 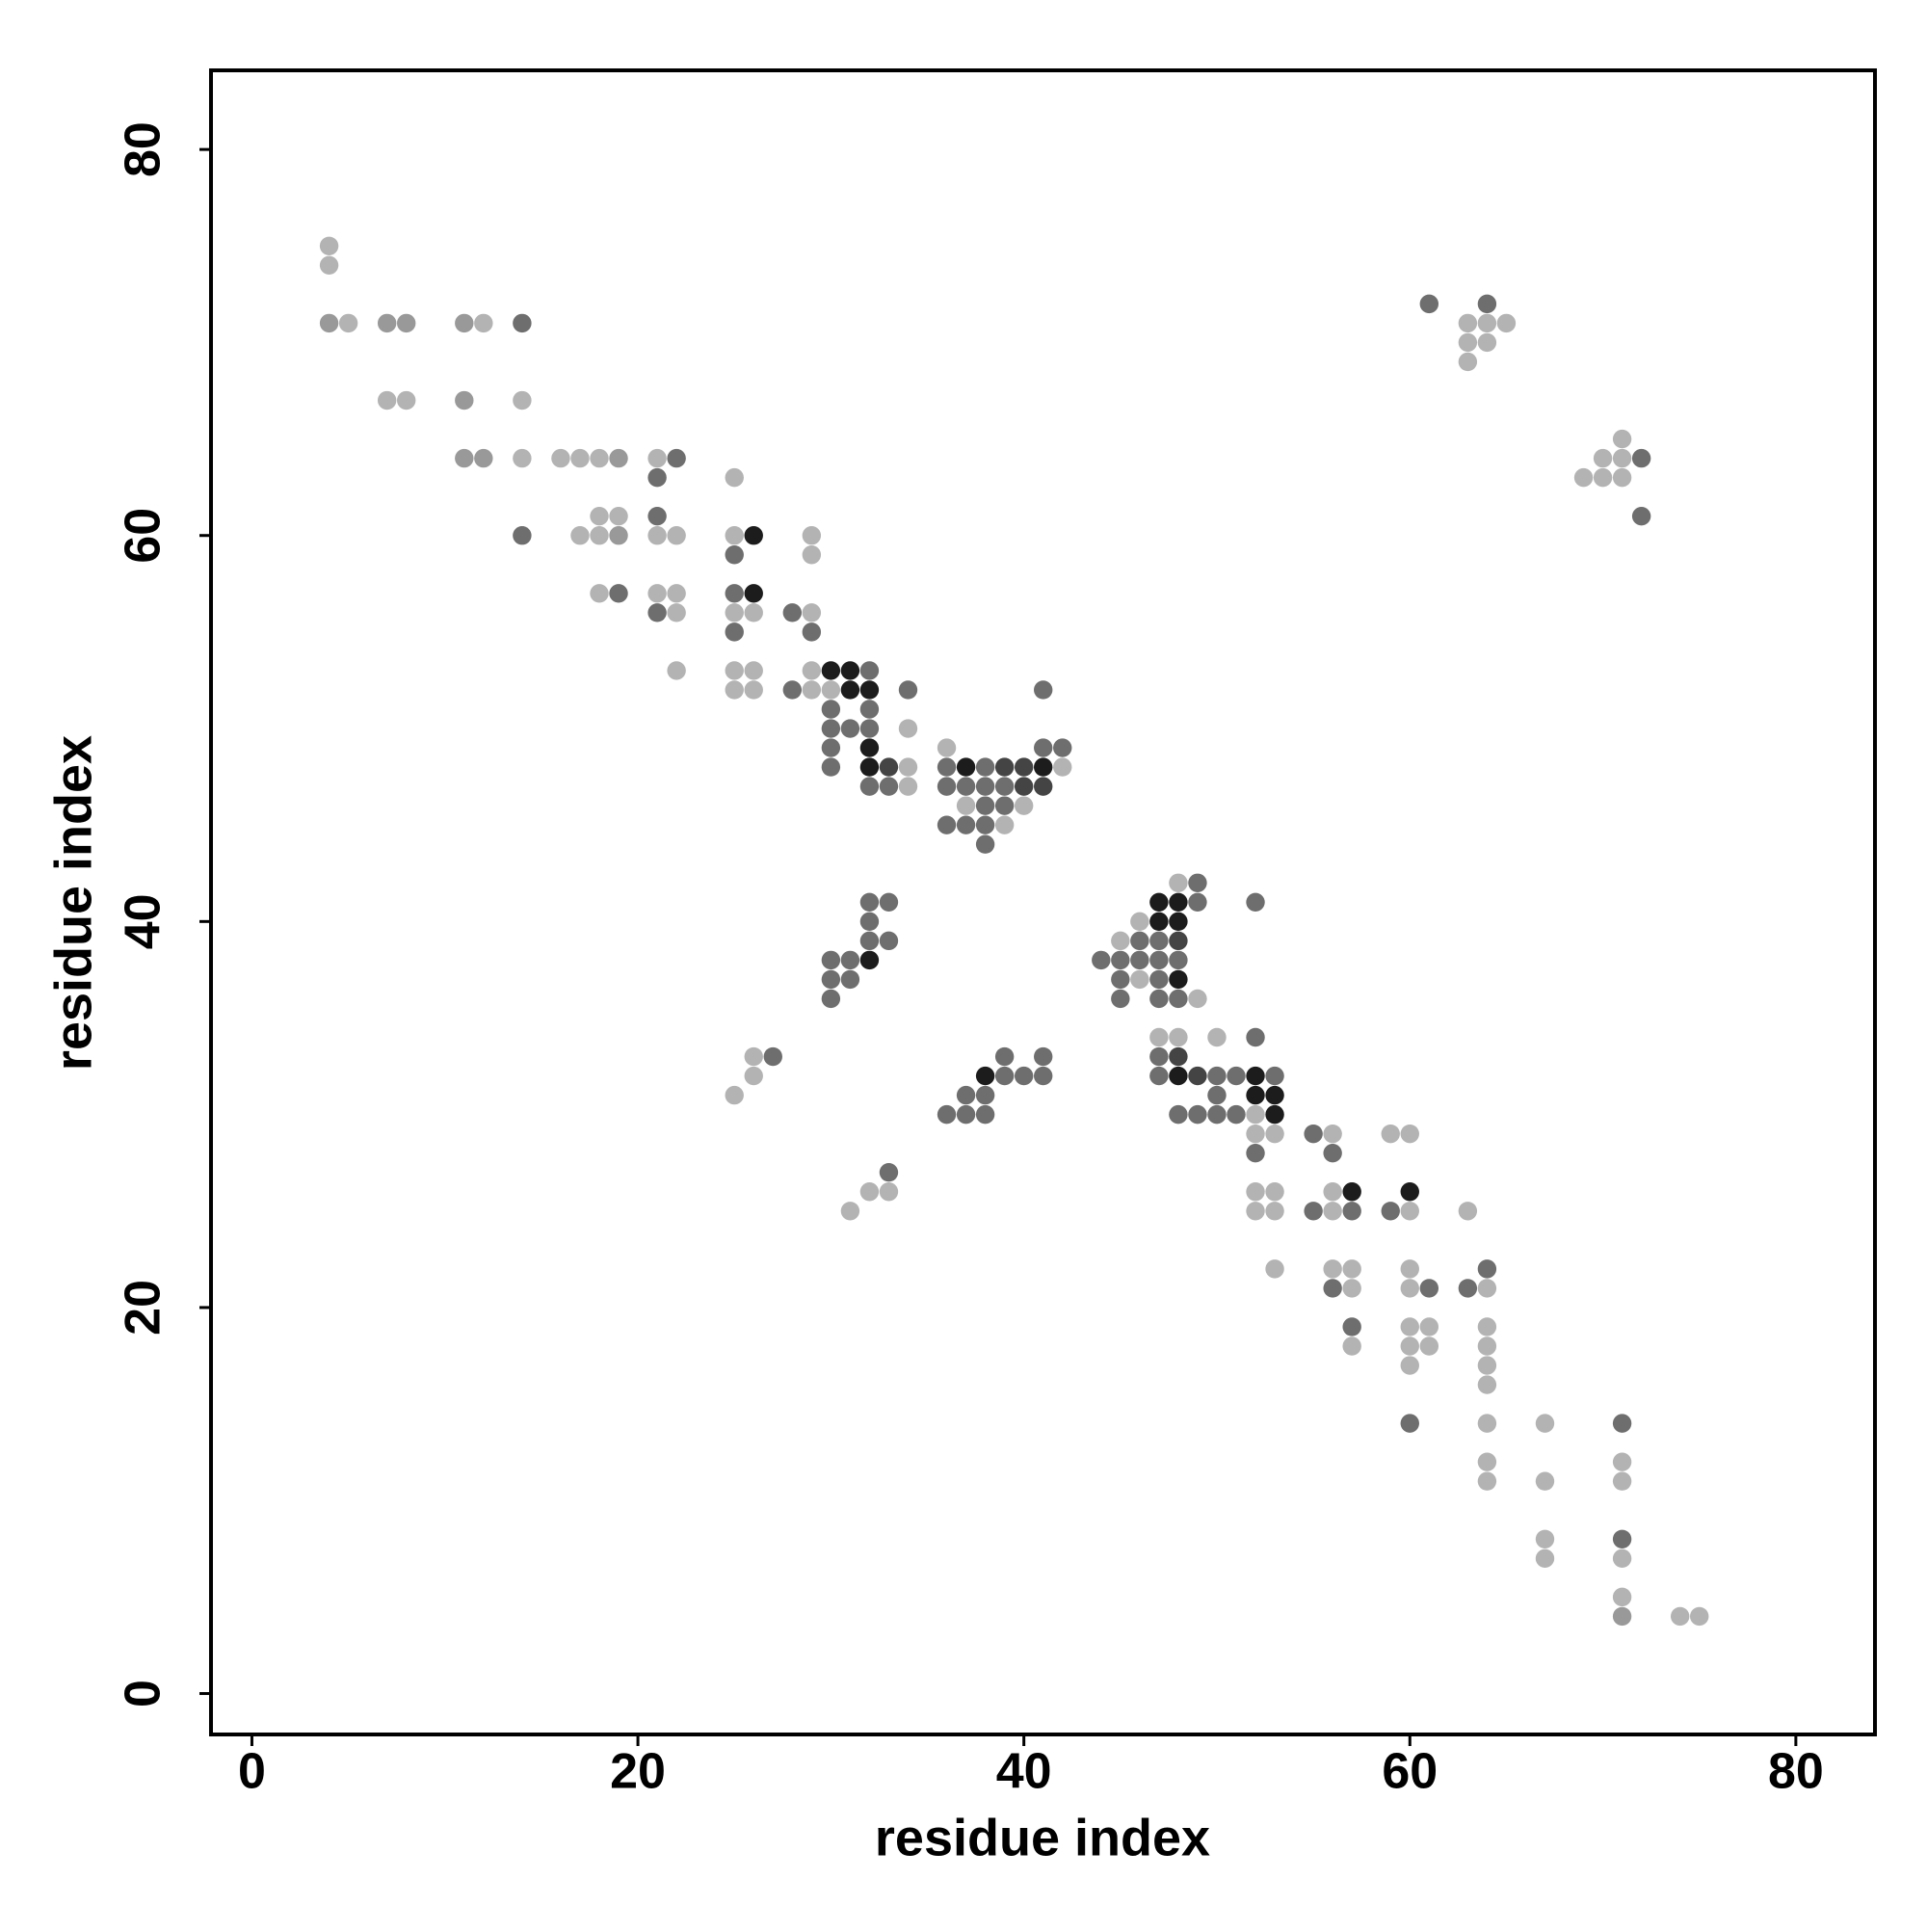 What do you see at coordinates (144, 921) in the screenshot?
I see `y-tick-label: 40` at bounding box center [144, 921].